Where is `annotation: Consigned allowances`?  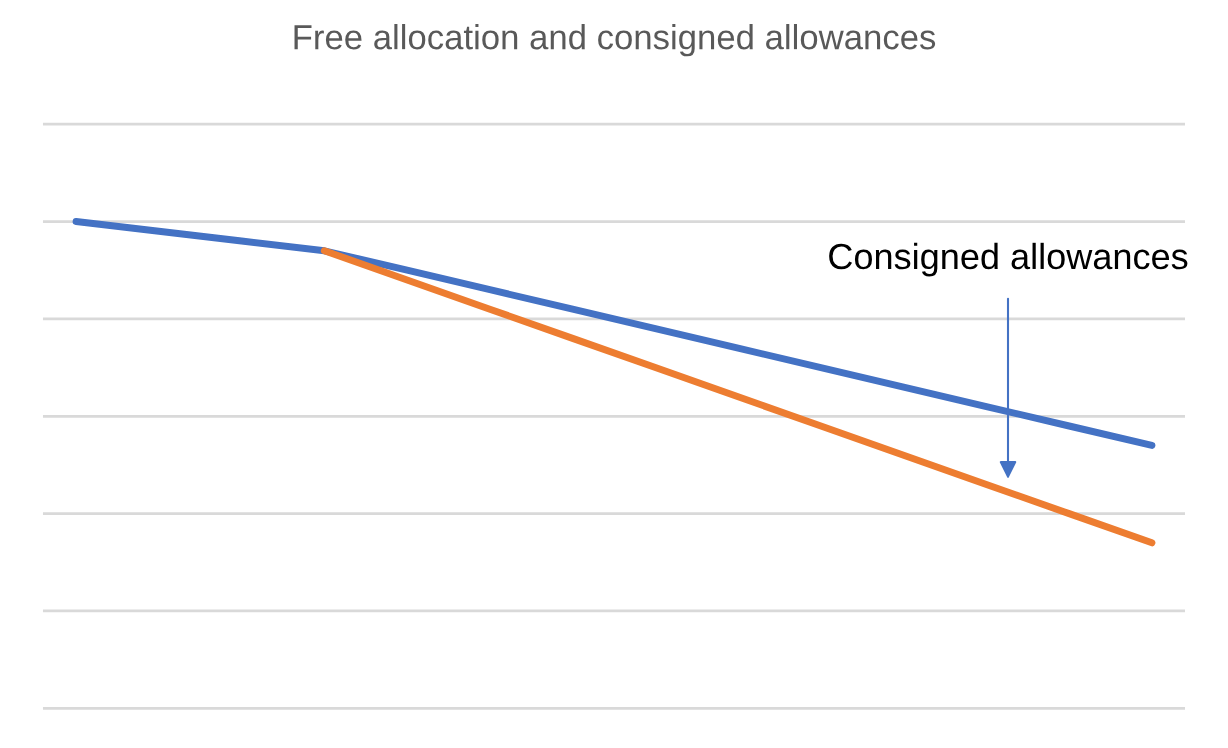
annotation: Consigned allowances is located at coordinates (1008, 259).